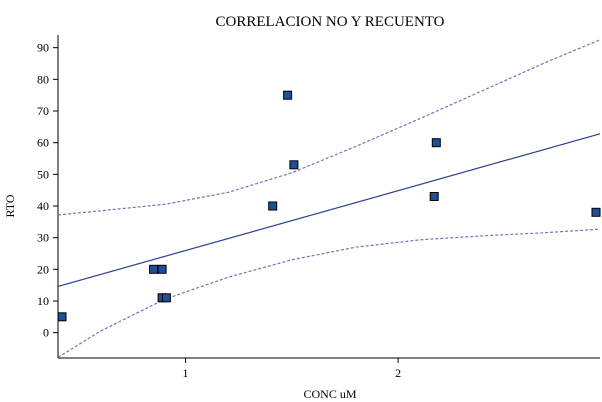 The image size is (602, 402). I want to click on y-axis-label: RTO, so click(10, 205).